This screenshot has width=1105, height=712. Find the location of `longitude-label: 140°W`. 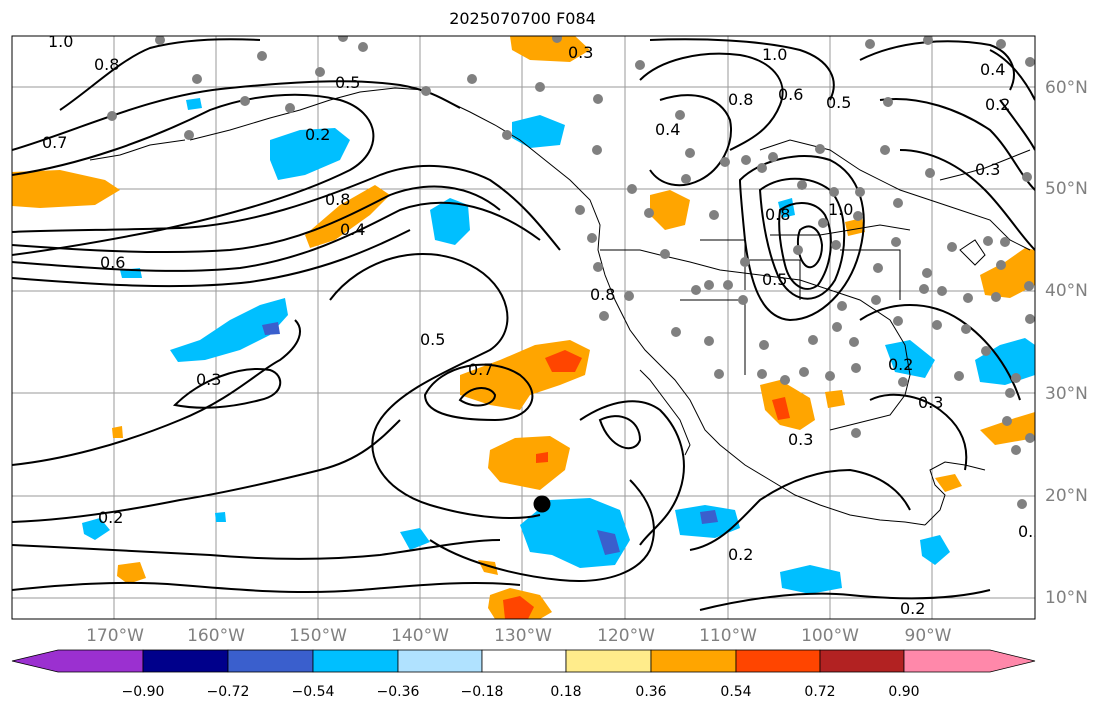

longitude-label: 140°W is located at coordinates (420, 636).